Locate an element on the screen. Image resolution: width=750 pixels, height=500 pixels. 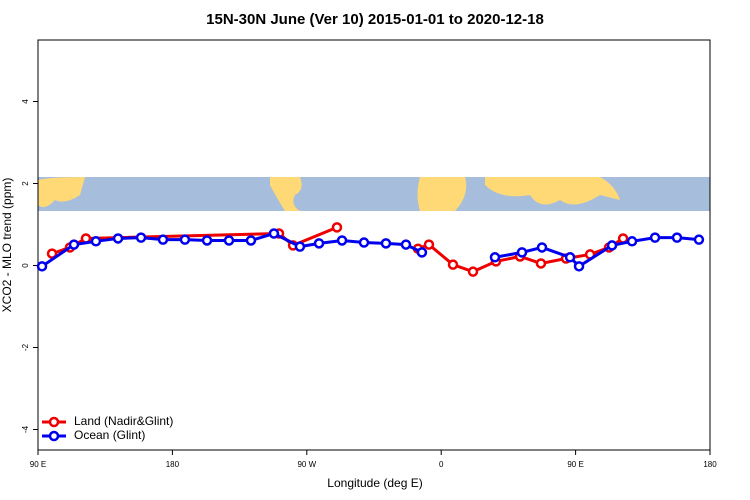
x-tick-label: 0 is located at coordinates (441, 464).